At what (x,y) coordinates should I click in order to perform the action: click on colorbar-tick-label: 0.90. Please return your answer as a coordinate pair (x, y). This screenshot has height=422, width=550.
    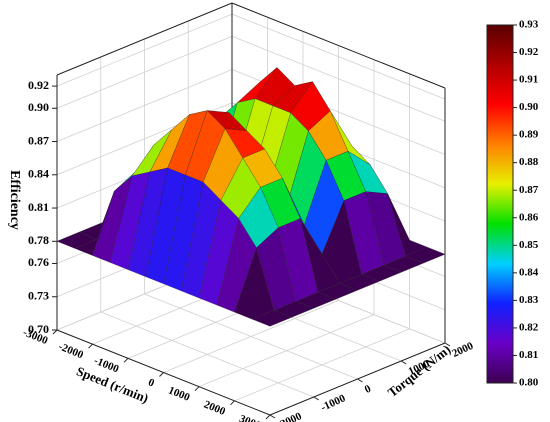
    Looking at the image, I should click on (529, 107).